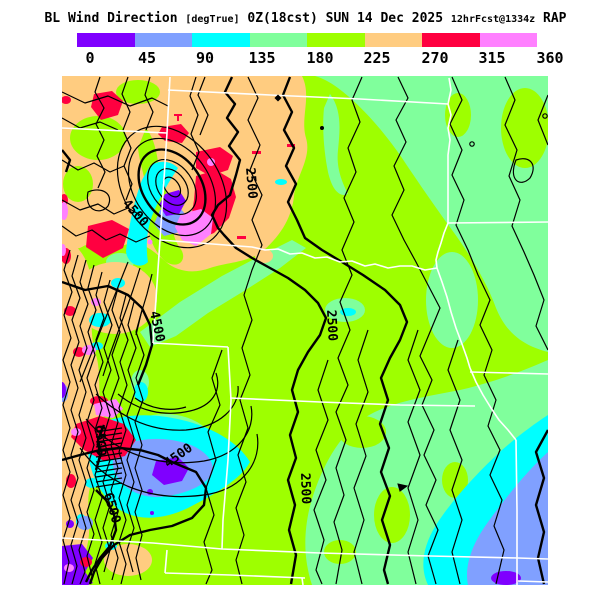 Image resolution: width=611 pixels, height=611 pixels. Describe the element at coordinates (90, 58) in the screenshot. I see `tick-0: 0` at that location.